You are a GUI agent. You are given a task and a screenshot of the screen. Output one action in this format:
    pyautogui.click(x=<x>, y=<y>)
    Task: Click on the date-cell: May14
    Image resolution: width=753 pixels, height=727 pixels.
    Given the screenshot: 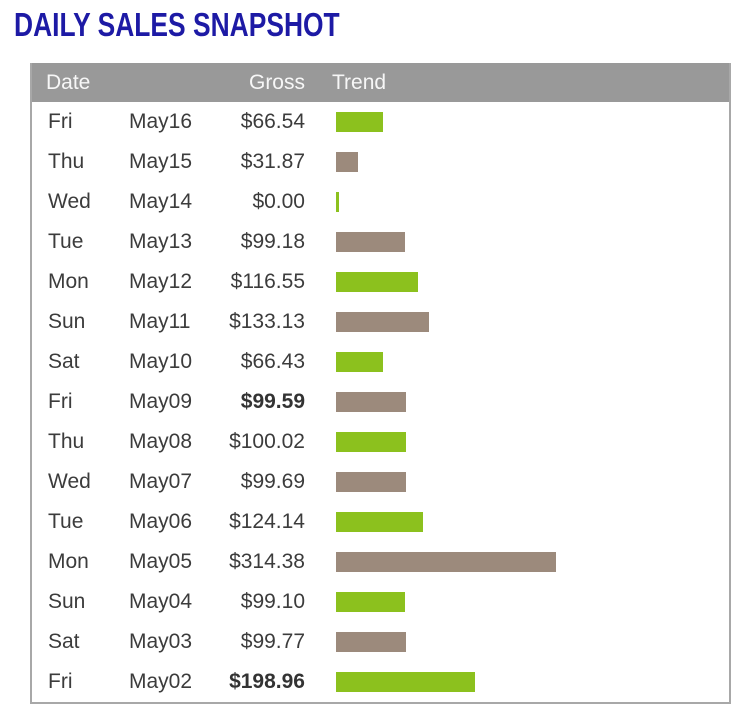 What is the action you would take?
    pyautogui.click(x=161, y=201)
    